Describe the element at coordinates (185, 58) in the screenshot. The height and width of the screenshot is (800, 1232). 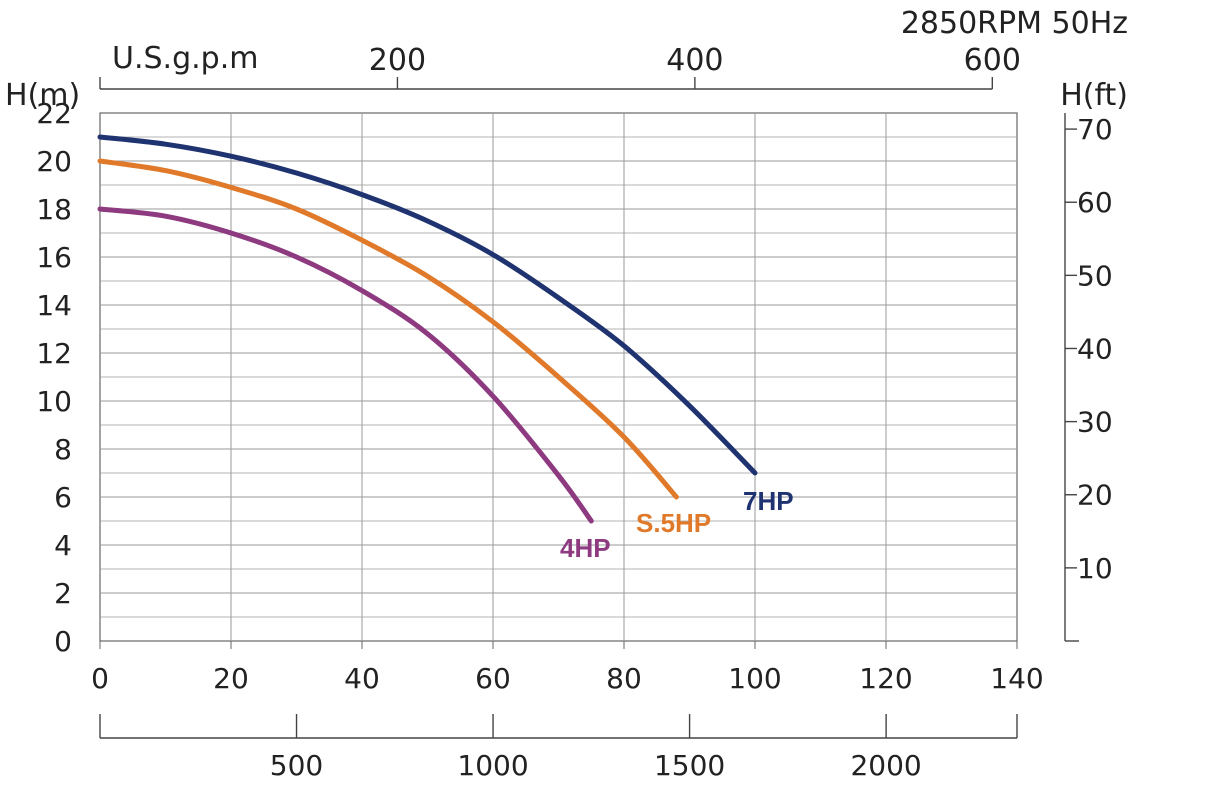
I see `x-top-label: U.S.g.p.m` at that location.